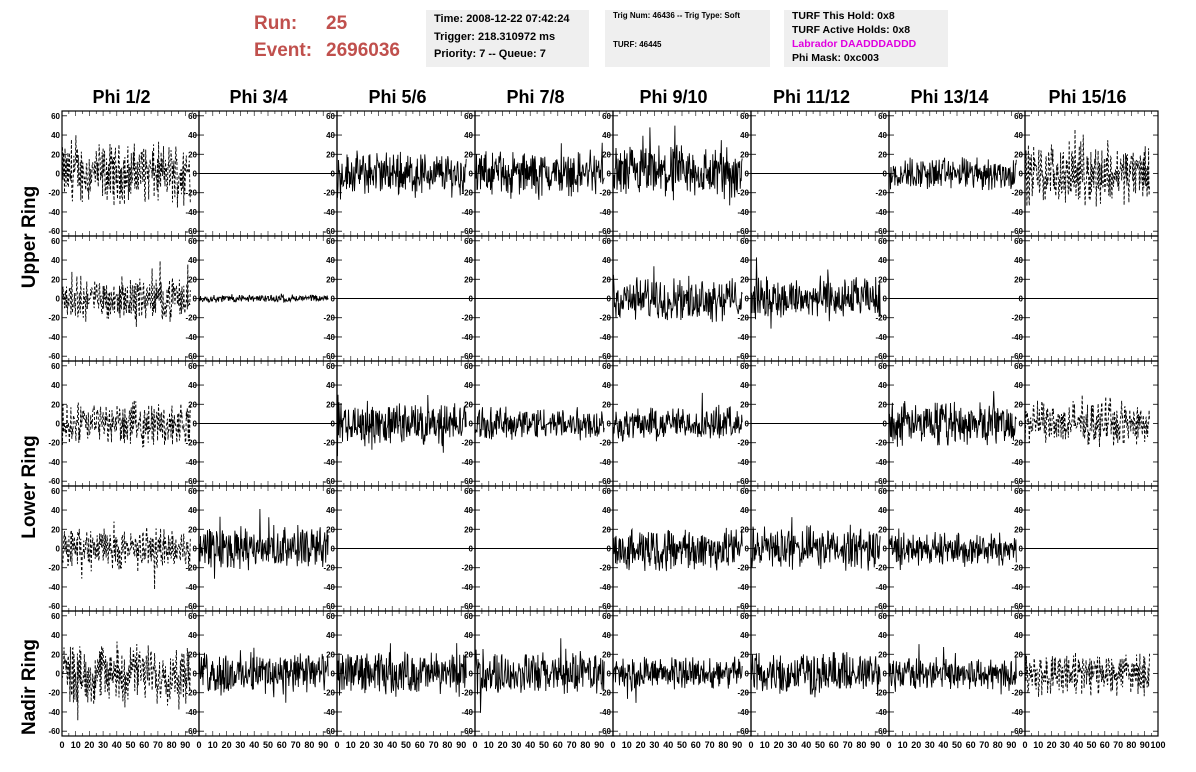 The image size is (1196, 772). I want to click on x-tick-label: 40, so click(943, 745).